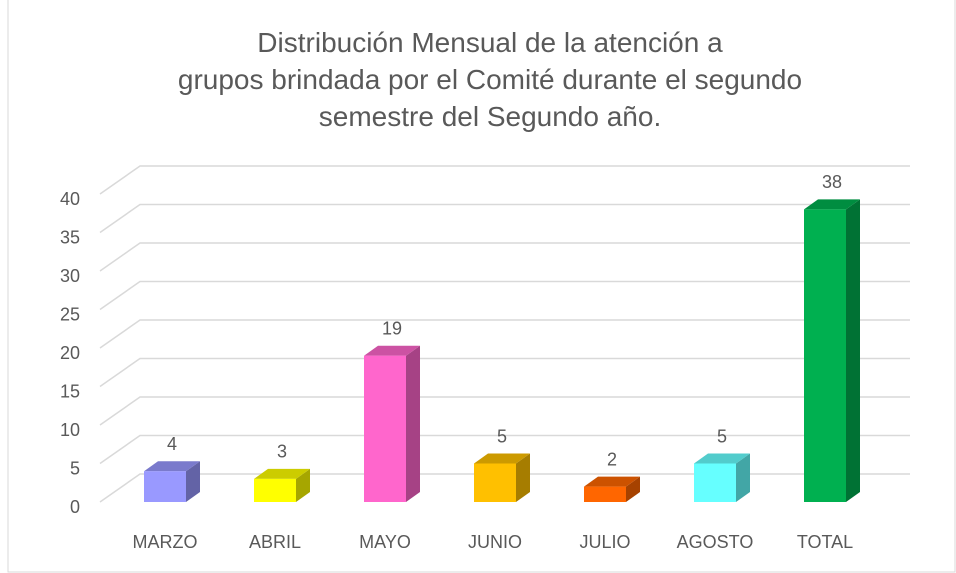 This screenshot has width=956, height=573. What do you see at coordinates (70, 237) in the screenshot?
I see `y-tick-label: 35` at bounding box center [70, 237].